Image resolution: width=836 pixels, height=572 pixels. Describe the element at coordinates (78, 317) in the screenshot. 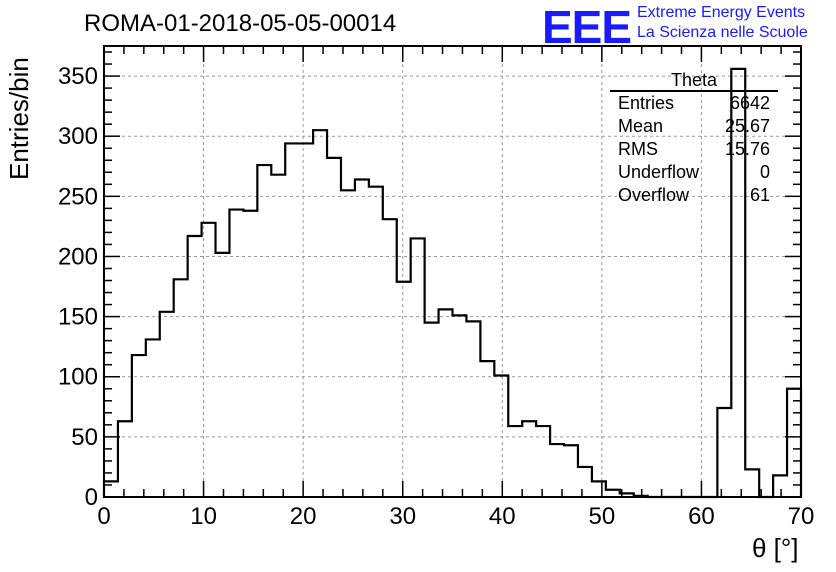

I see `y-tick-label: 150` at that location.